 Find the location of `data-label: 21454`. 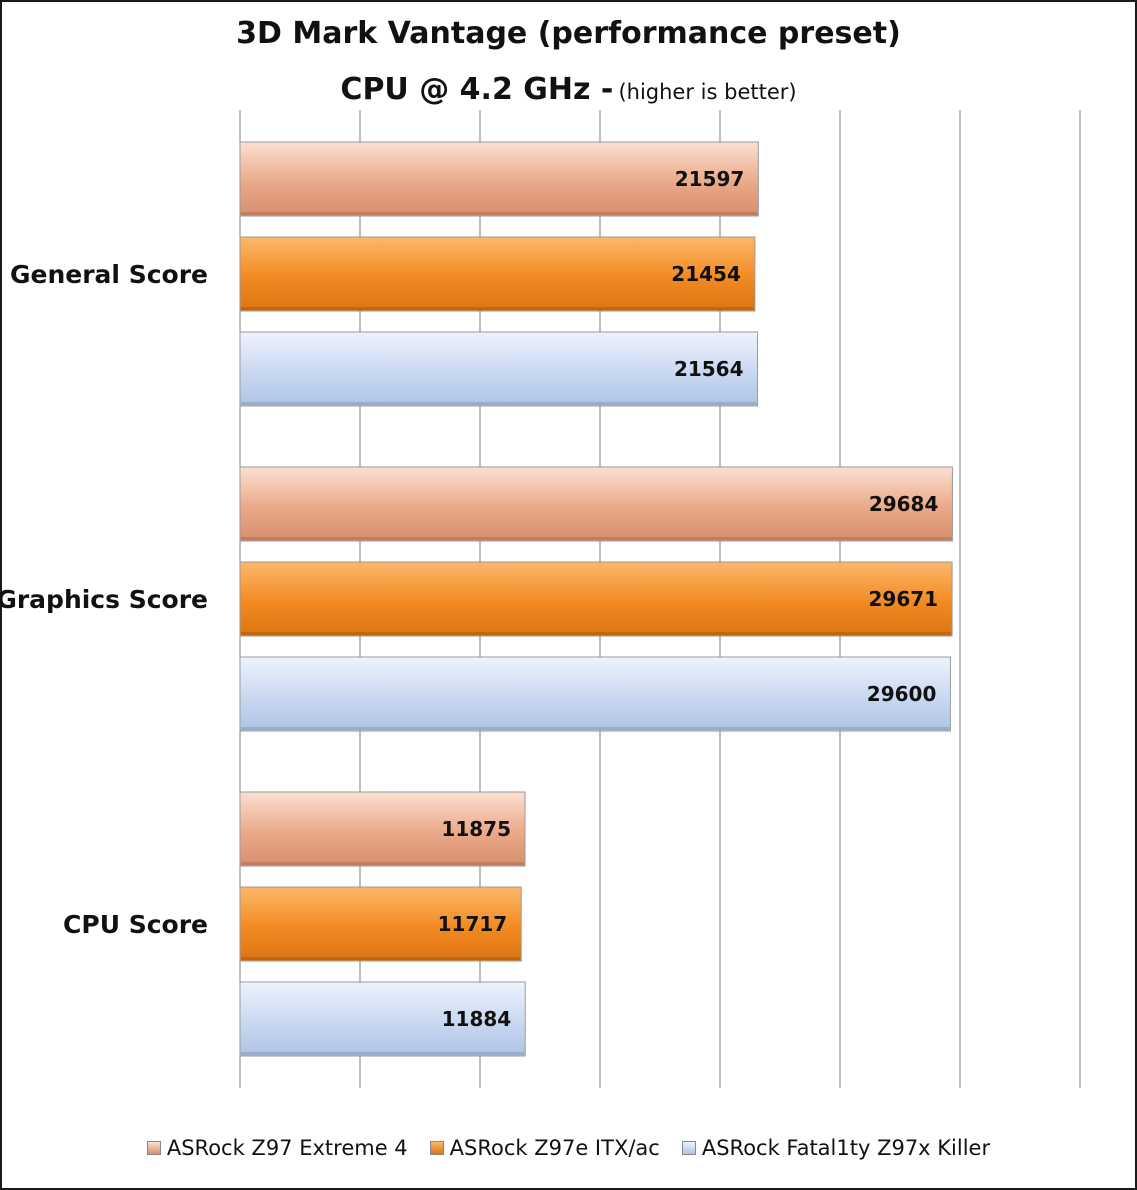

data-label: 21454 is located at coordinates (706, 274).